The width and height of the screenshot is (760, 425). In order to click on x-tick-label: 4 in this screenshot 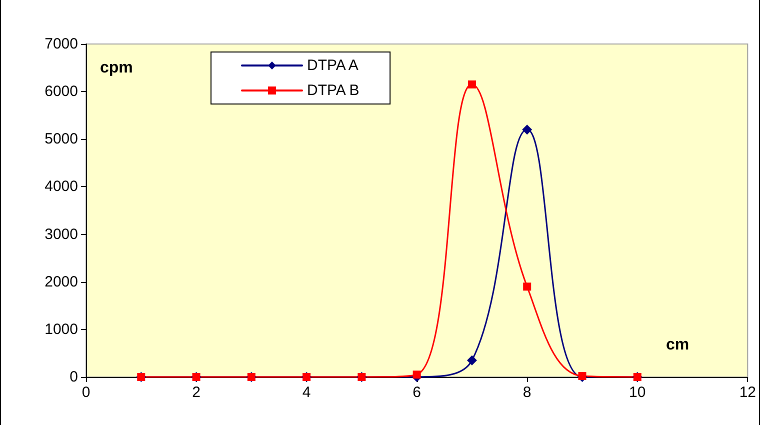, I will do `click(306, 392)`.